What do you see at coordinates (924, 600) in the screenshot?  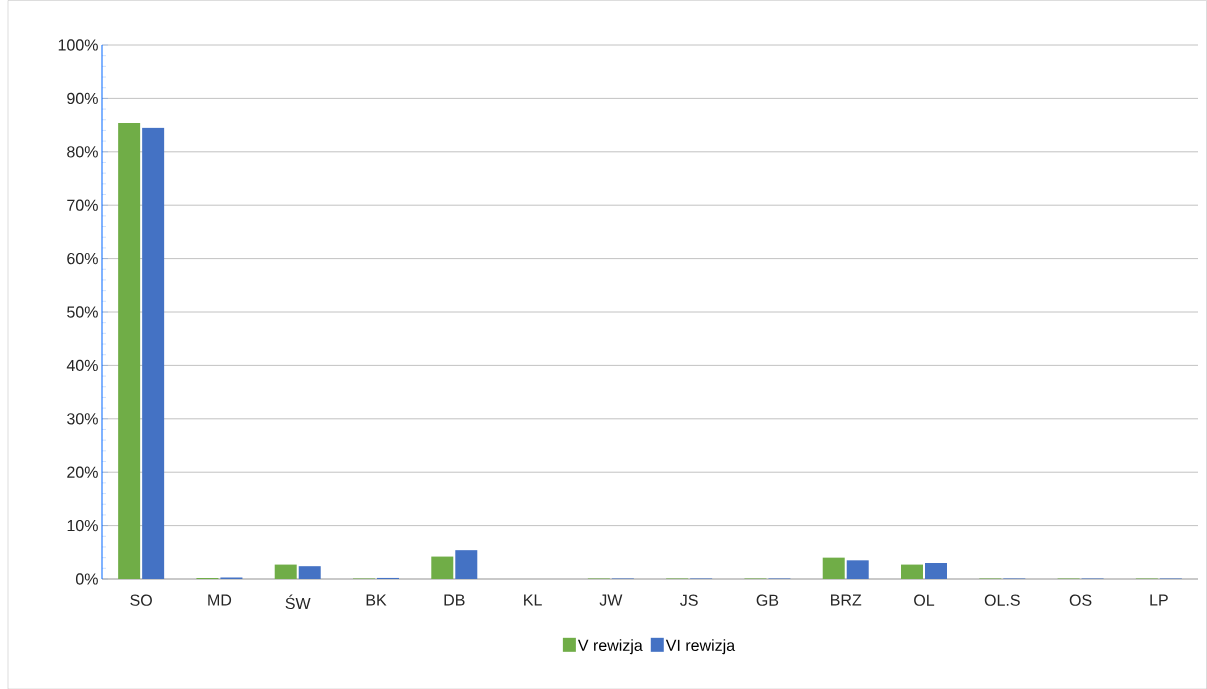 I see `x-tick-label: OL` at bounding box center [924, 600].